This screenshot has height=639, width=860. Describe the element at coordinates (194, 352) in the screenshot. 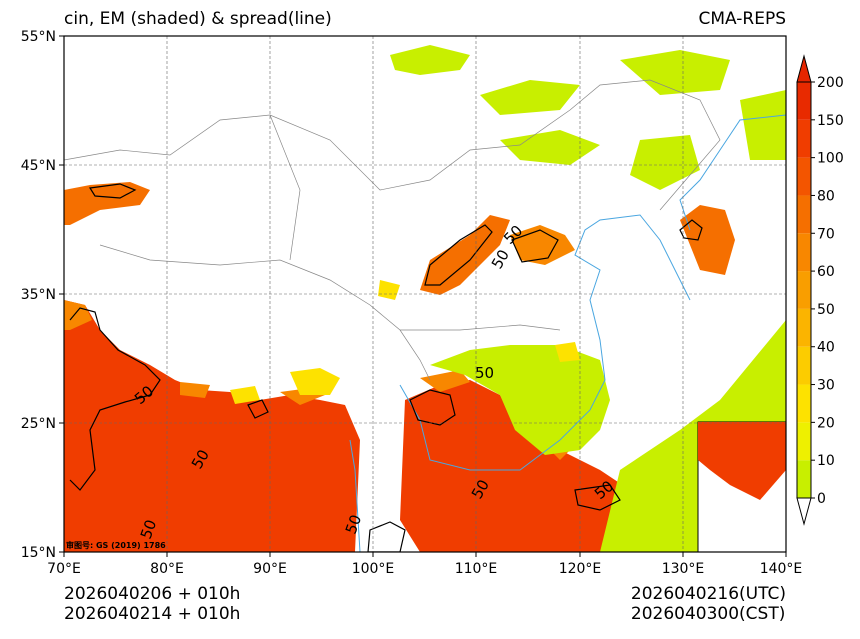

I see `shaded-region-india-edge` at that location.